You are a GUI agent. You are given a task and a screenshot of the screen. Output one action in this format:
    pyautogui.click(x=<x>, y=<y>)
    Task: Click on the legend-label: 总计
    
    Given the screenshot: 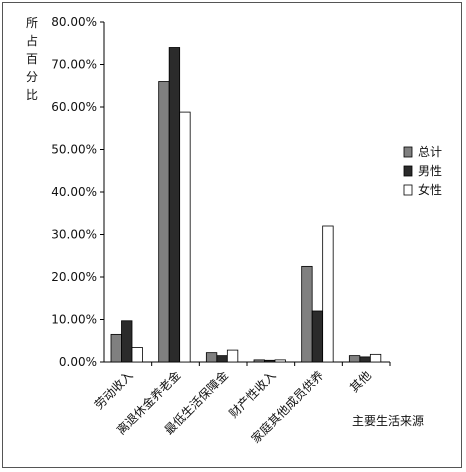 What is the action you would take?
    pyautogui.click(x=430, y=152)
    